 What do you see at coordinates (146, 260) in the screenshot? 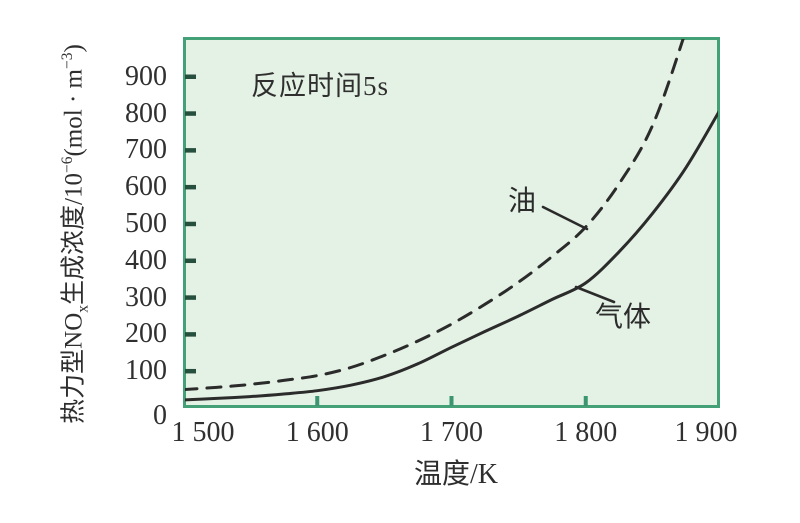
I see `y-tick-label: 400` at bounding box center [146, 260].